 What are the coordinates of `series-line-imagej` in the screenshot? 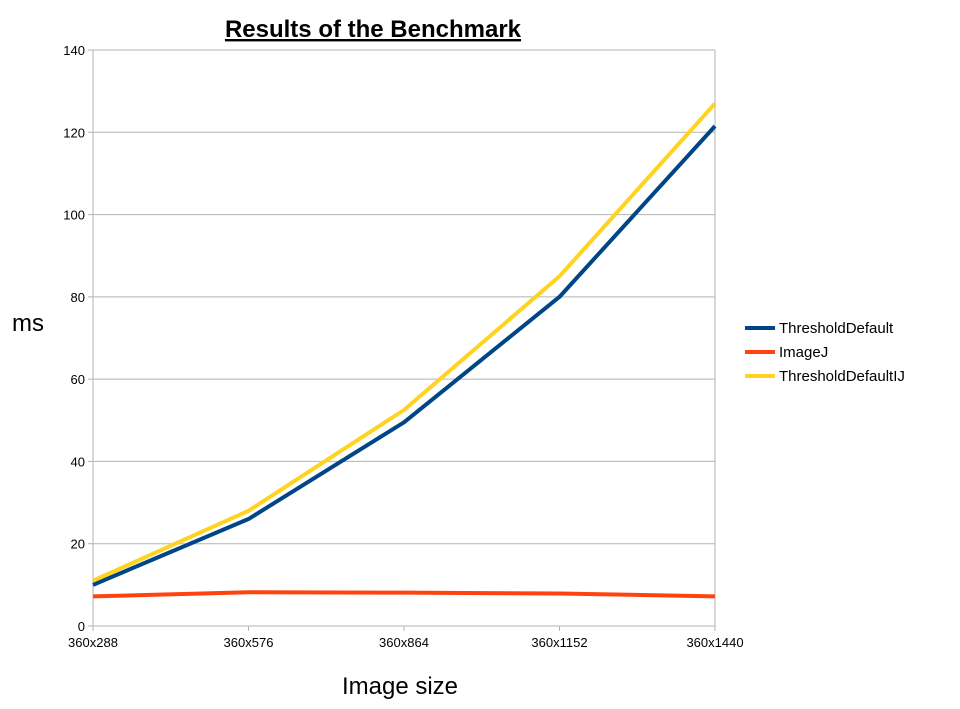 It's located at (404, 594).